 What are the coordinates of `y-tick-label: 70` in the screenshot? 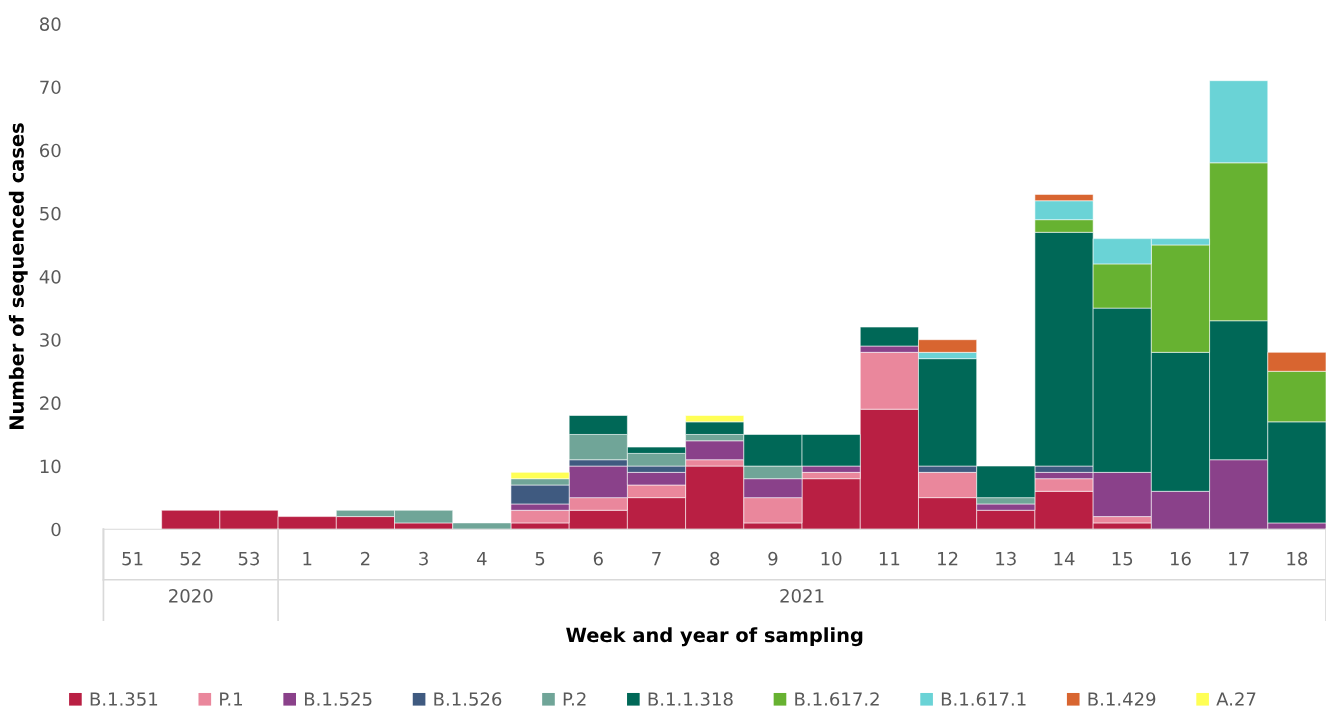 It's located at (50, 87).